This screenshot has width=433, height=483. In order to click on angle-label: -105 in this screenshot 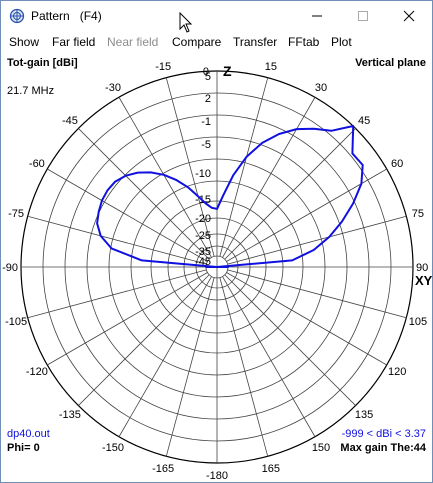, I will do `click(16, 322)`.